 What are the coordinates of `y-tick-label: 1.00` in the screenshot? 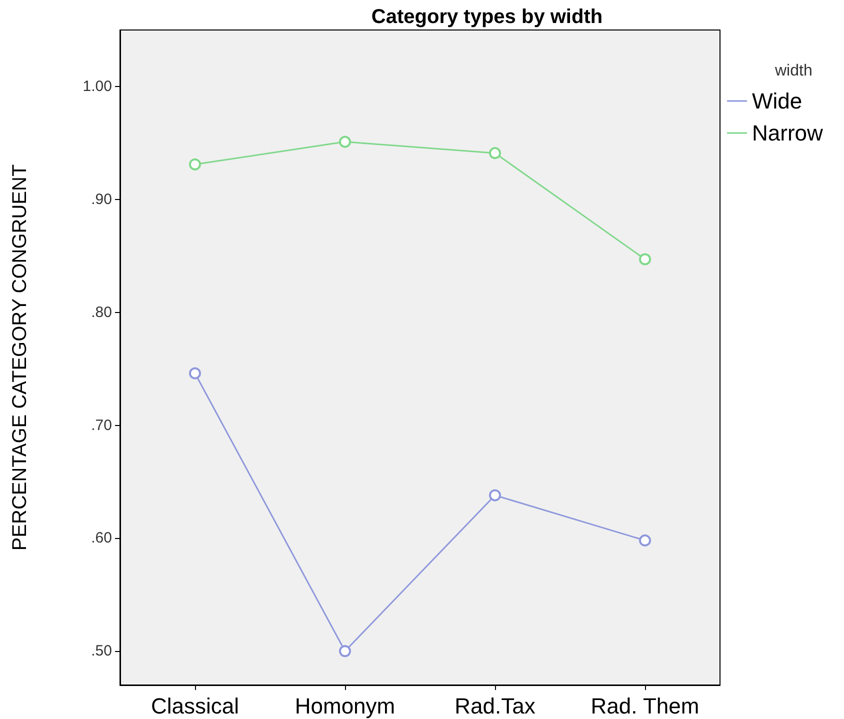 It's located at (97, 86).